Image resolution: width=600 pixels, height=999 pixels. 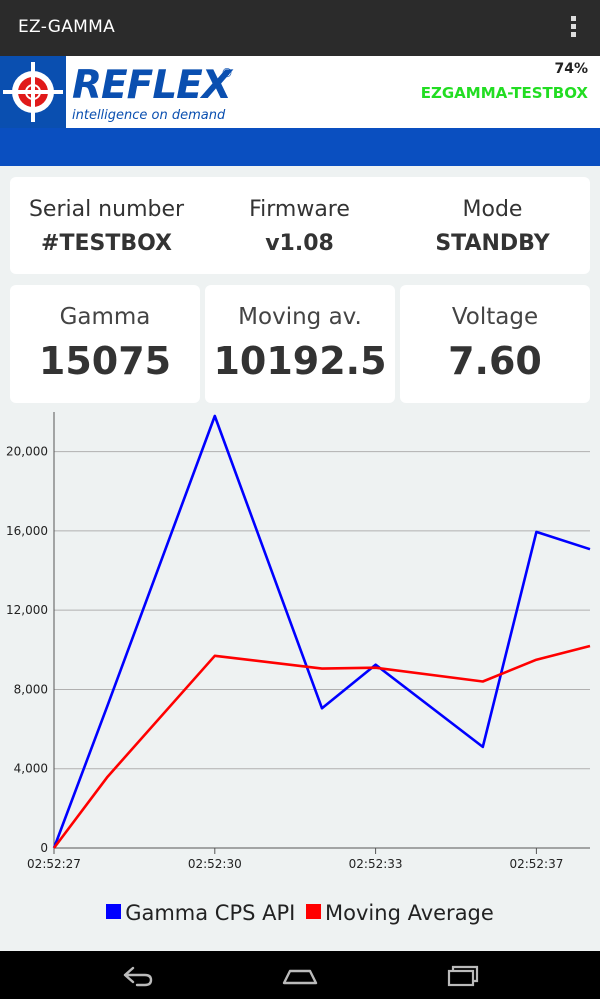 What do you see at coordinates (536, 864) in the screenshot?
I see `x-tick-label: 02:52:37` at bounding box center [536, 864].